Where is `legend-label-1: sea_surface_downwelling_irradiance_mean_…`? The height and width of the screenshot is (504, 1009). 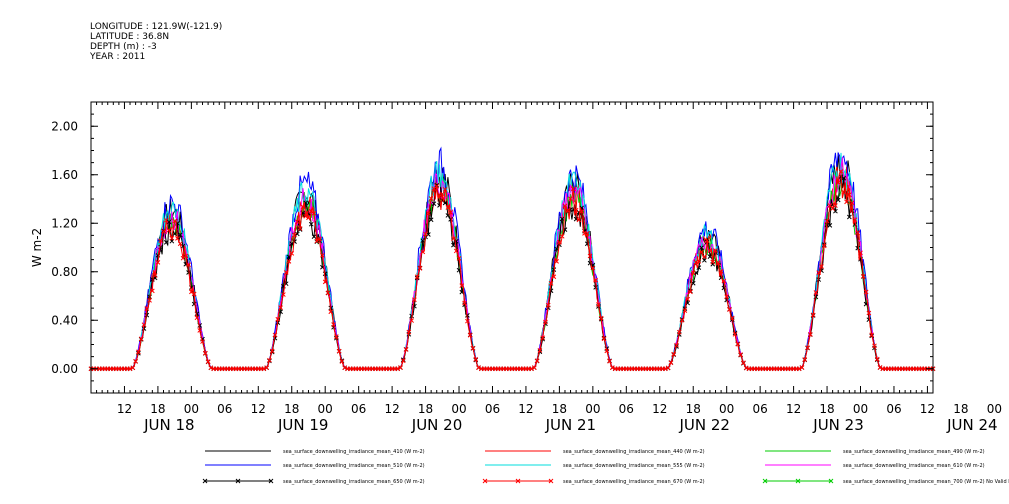
legend-label-1: sea_surface_downwelling_irradiance_mean_… is located at coordinates (634, 452).